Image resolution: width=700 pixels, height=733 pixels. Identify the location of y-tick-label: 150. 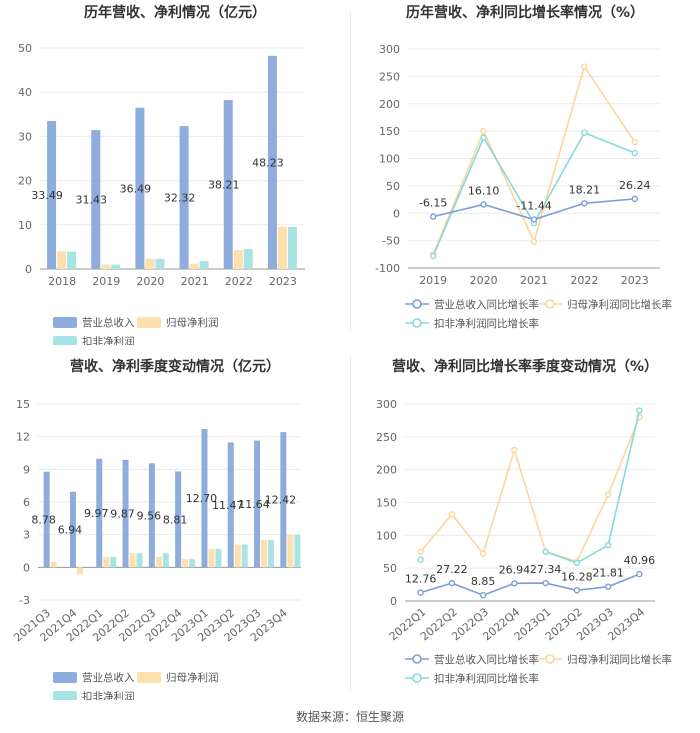
(389, 131).